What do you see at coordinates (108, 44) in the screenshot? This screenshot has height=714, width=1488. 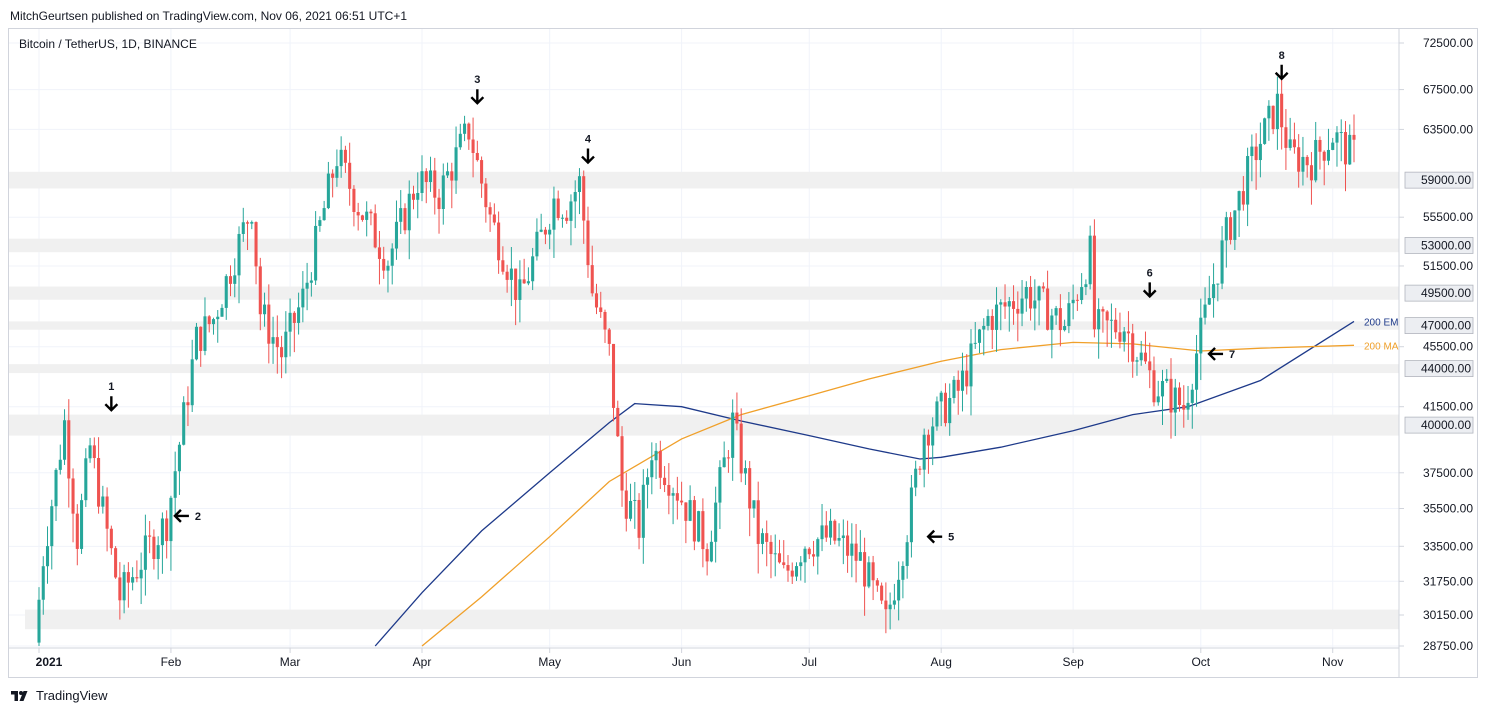 I see `symbol-label: Bitcoin / TetherUS, 1D, BINANCE` at bounding box center [108, 44].